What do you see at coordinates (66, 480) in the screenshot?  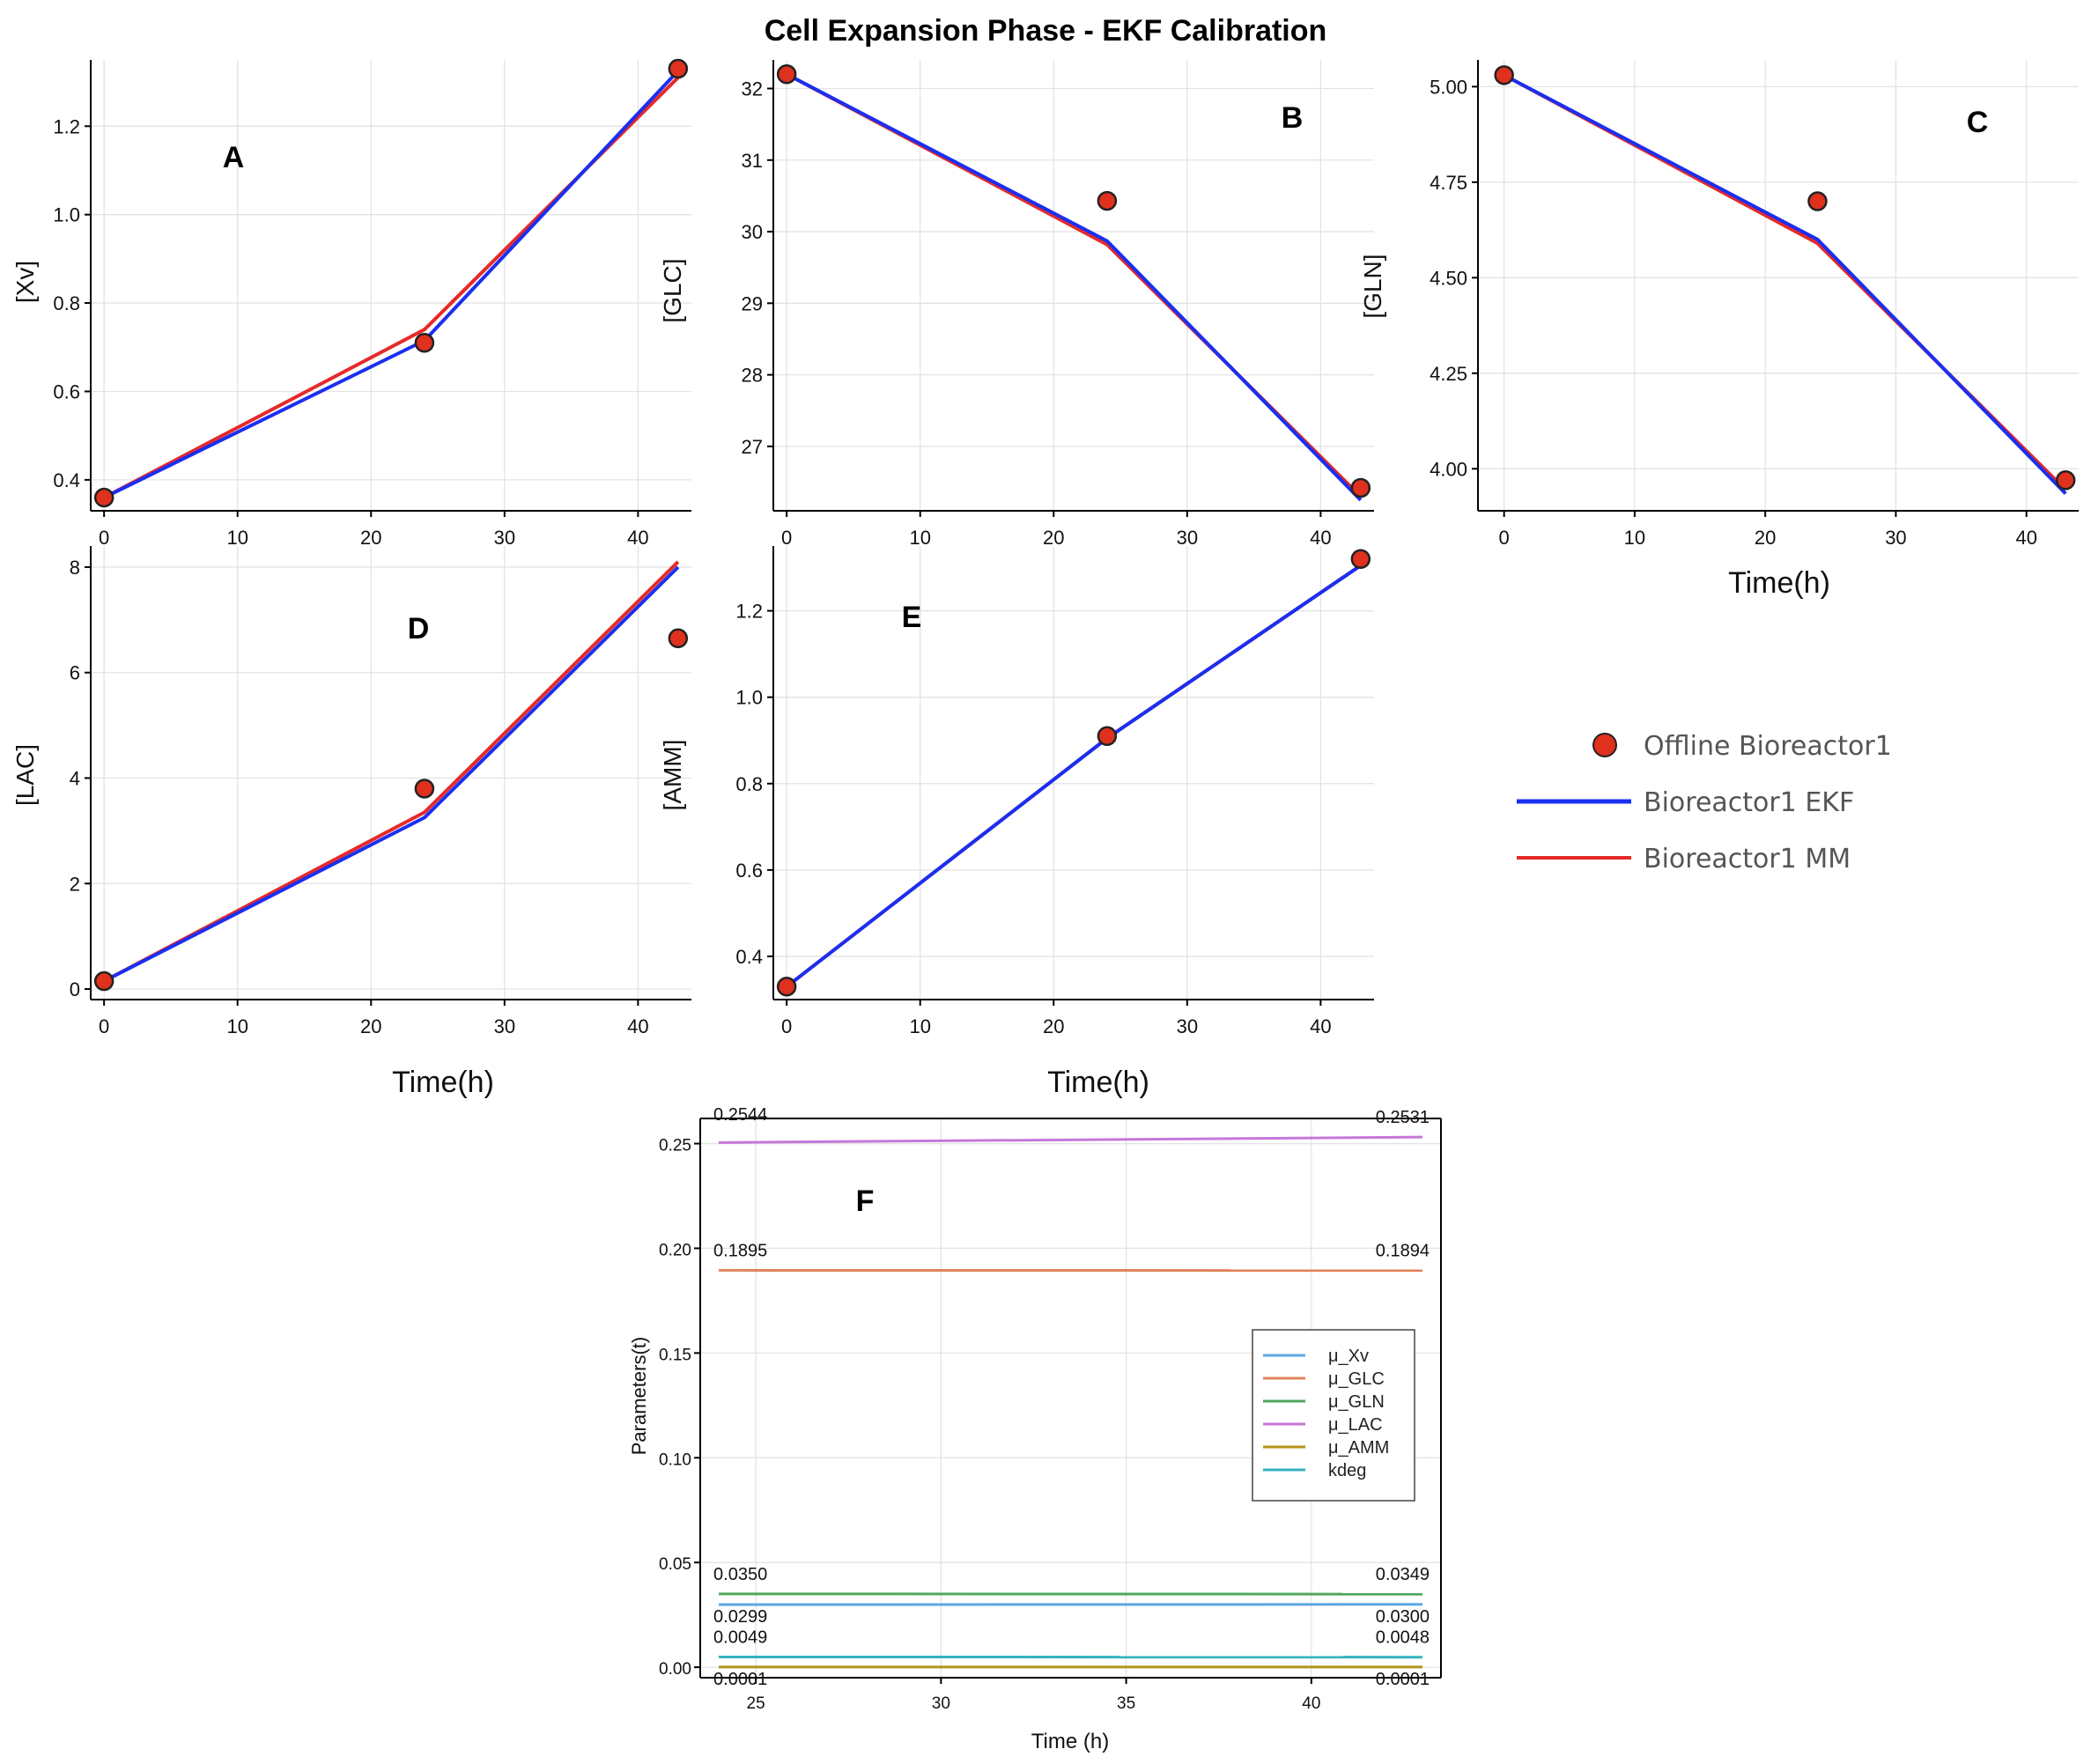 I see `y-tick-label: 0.4` at bounding box center [66, 480].